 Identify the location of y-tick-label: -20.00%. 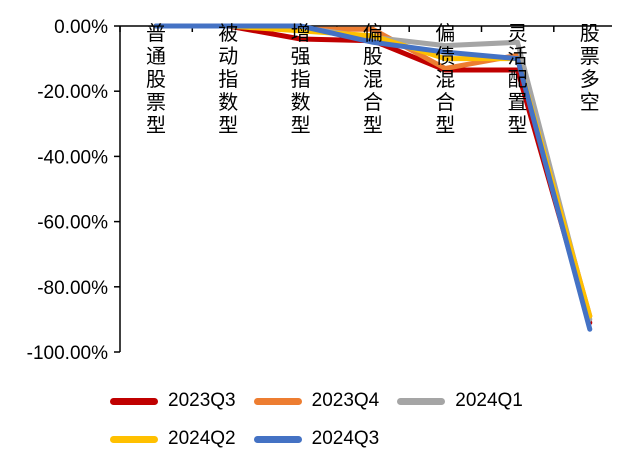
(72, 92).